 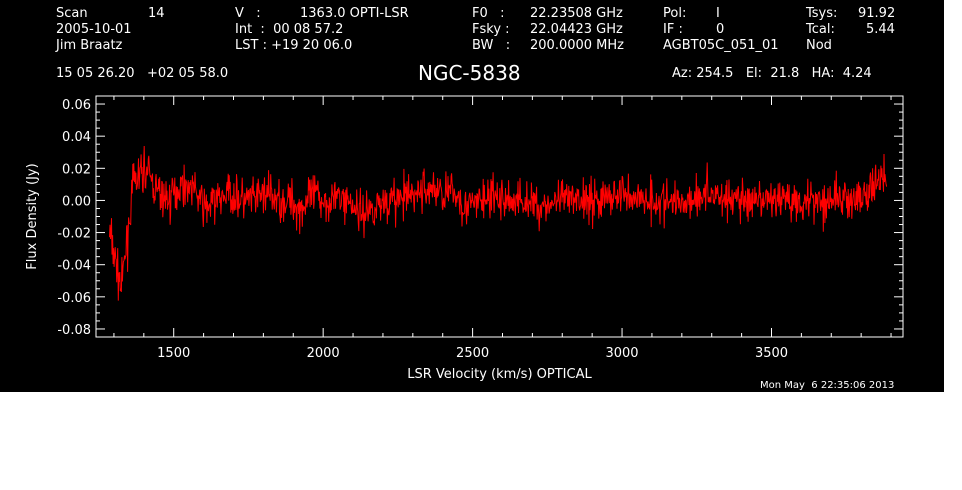 I want to click on f0-value: 22.23508 GHz, so click(x=576, y=13).